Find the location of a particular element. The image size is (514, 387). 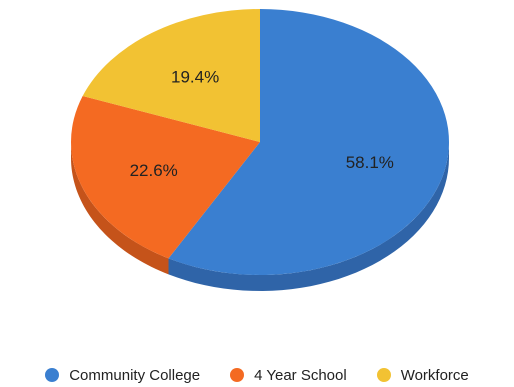

pie-label-group: 58.1% 22.6% 19.4% is located at coordinates (262, 124).